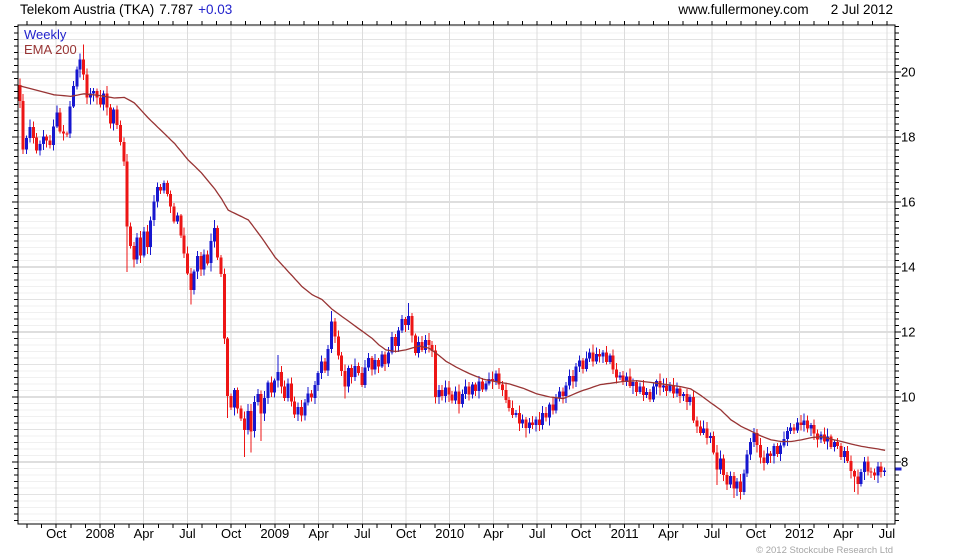 The image size is (980, 560). I want to click on x-axis-label: 2008, so click(100, 533).